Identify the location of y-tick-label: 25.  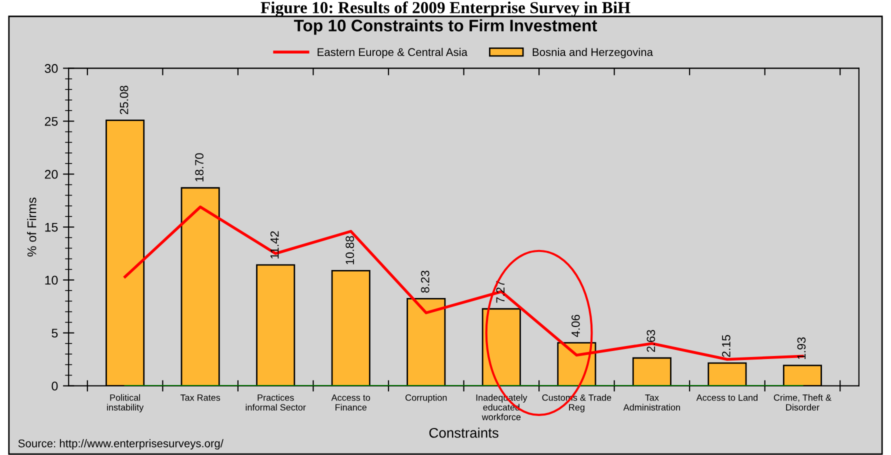
(51, 121).